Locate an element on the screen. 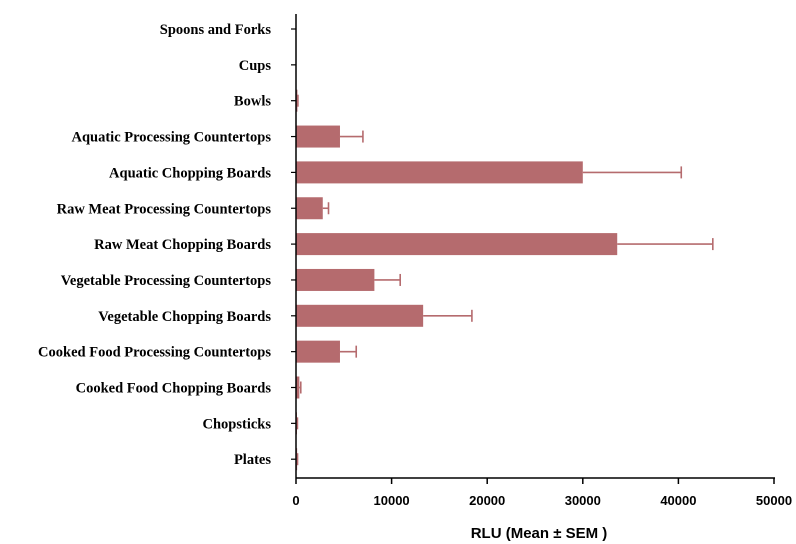  x-tick-label: 0 is located at coordinates (295, 500).